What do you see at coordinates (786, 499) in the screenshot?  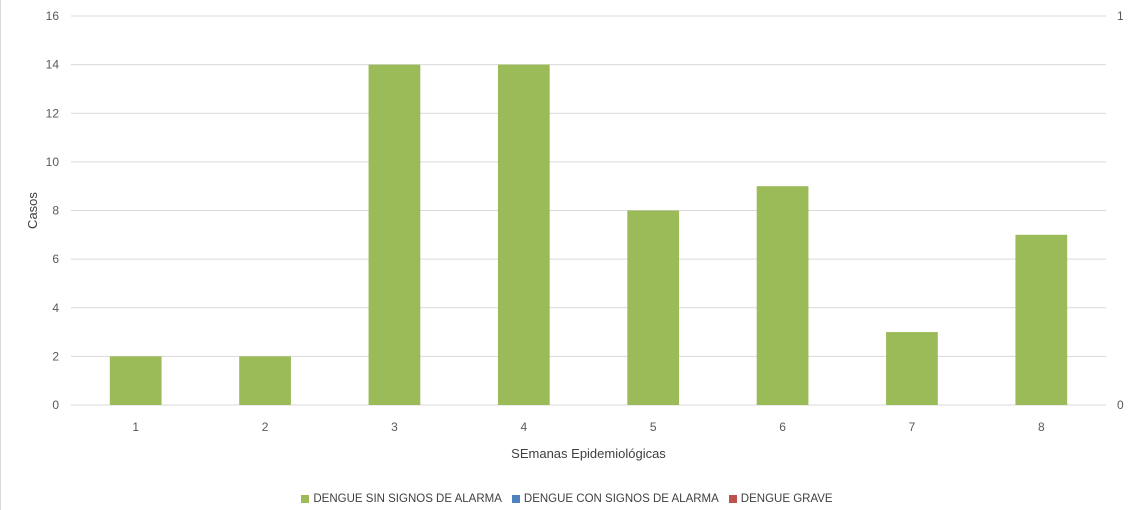 I see `legend-label: DENGUE GRAVE` at bounding box center [786, 499].